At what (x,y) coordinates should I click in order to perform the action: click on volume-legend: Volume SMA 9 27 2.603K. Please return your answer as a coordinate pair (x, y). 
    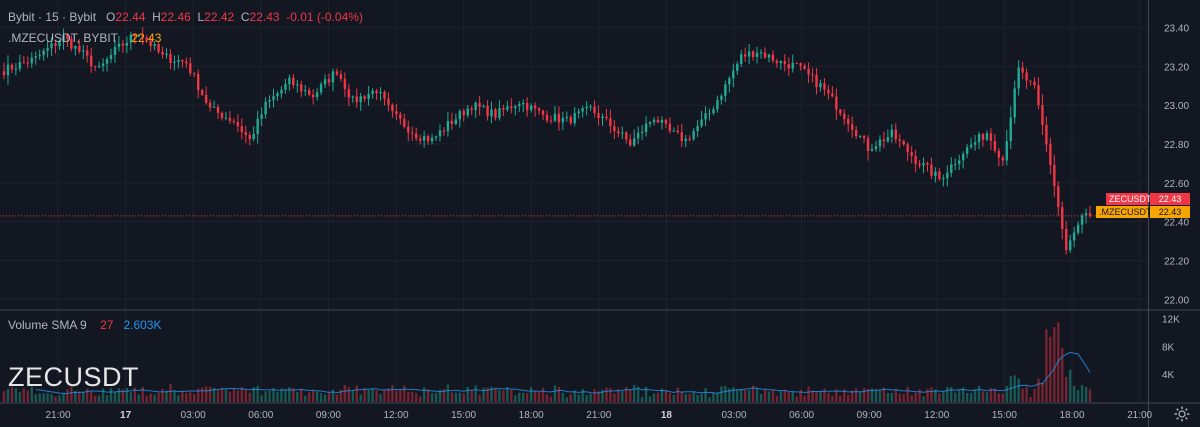
    Looking at the image, I should click on (84, 325).